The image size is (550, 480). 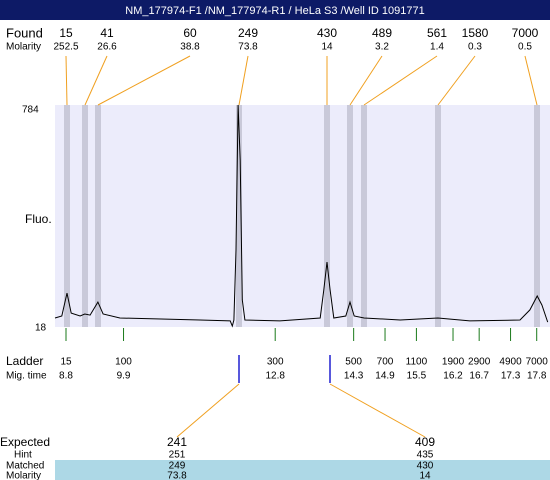 What do you see at coordinates (425, 466) in the screenshot?
I see `matched-size: 430` at bounding box center [425, 466].